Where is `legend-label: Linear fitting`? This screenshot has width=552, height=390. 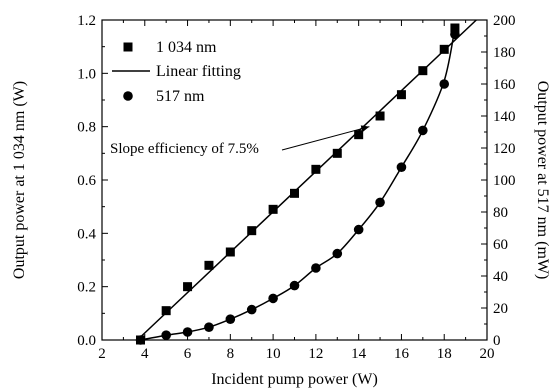
legend-label: Linear fitting is located at coordinates (198, 71).